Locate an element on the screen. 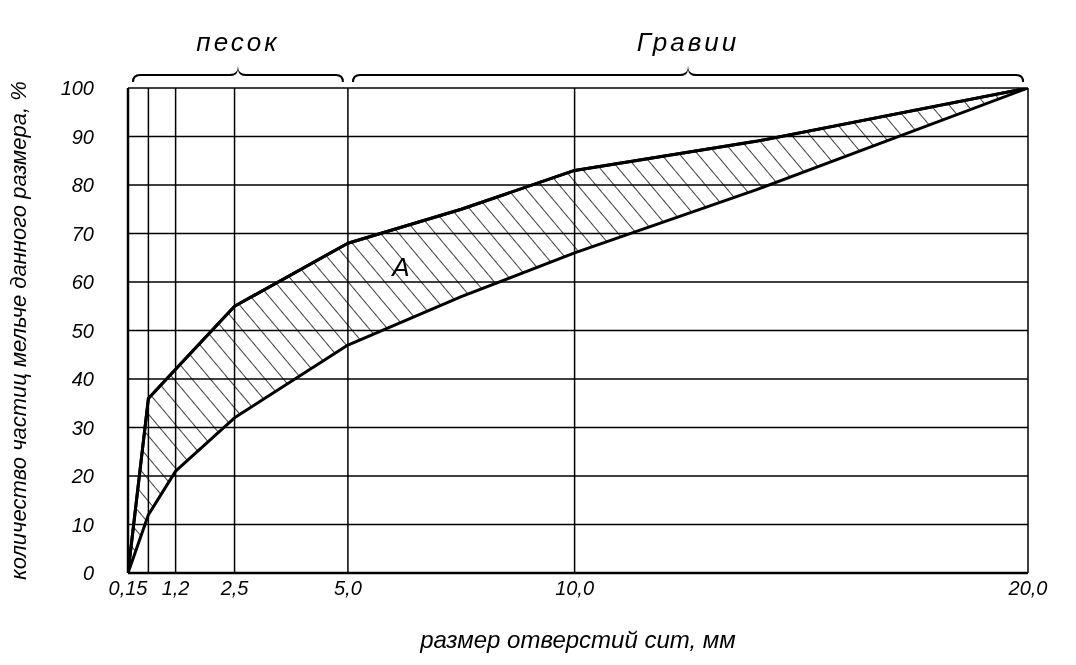  y-tick-label: 20 is located at coordinates (82, 476).